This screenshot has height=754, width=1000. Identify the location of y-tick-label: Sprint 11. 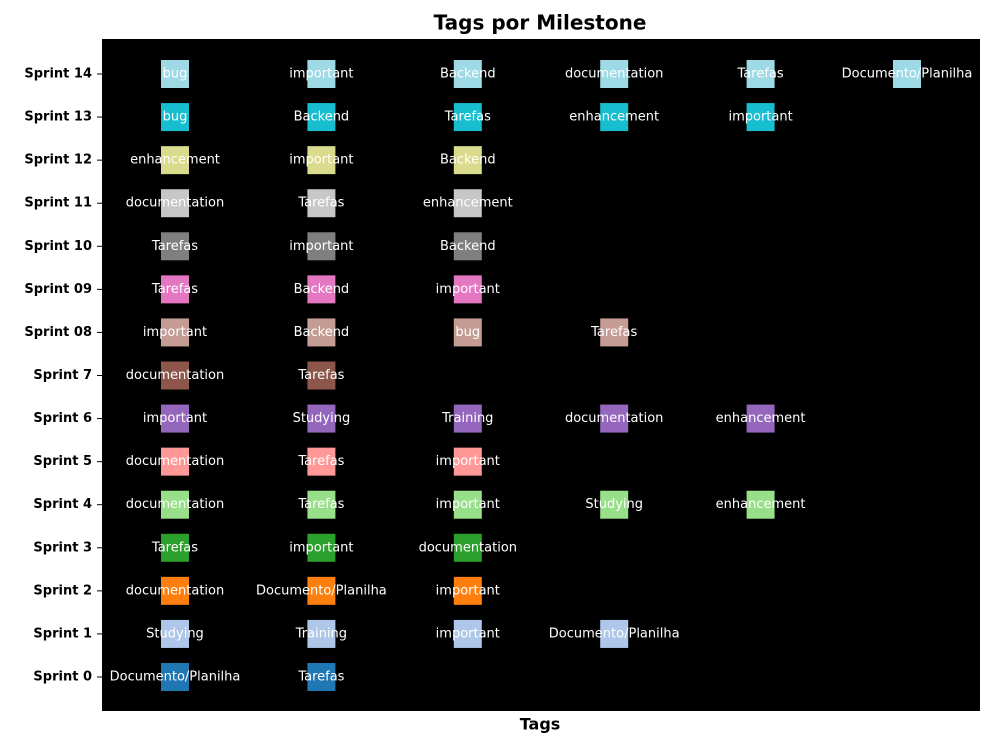
(58, 203).